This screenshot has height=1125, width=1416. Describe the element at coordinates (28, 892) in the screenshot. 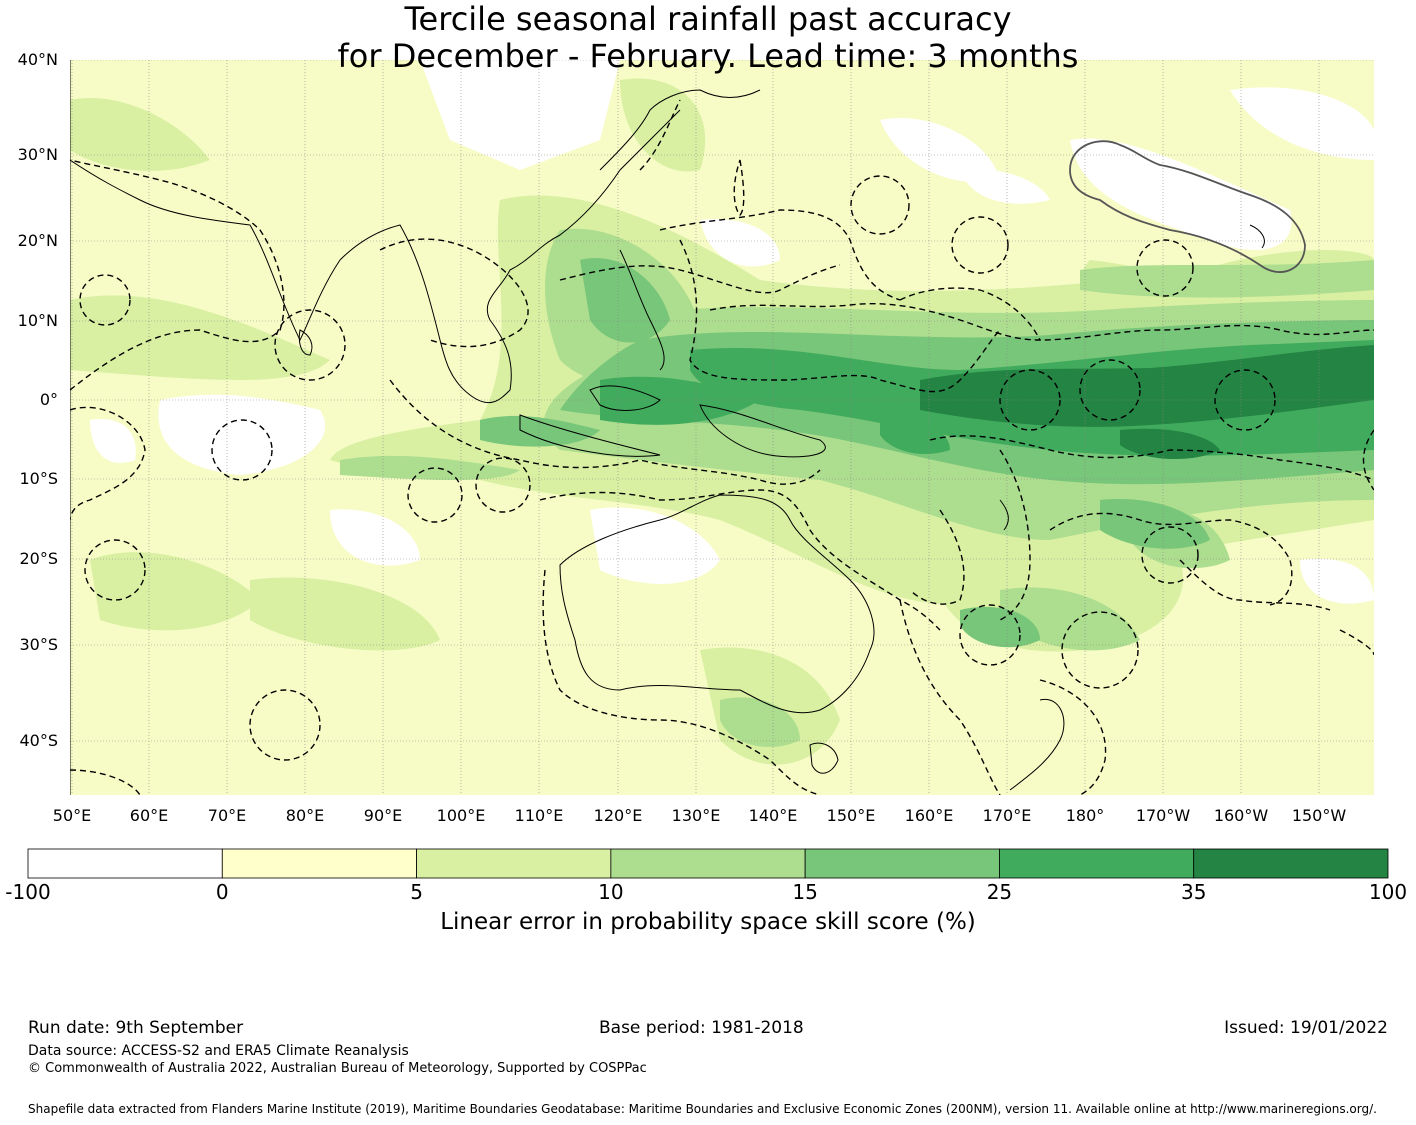

I see `colorbar-tick-label: -100` at that location.